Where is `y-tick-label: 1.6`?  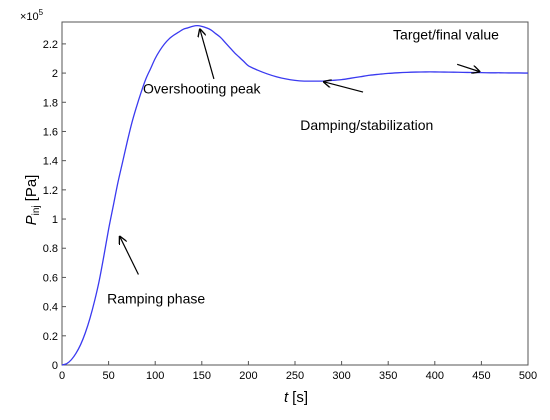
y-tick-label: 1.6 is located at coordinates (50, 132).